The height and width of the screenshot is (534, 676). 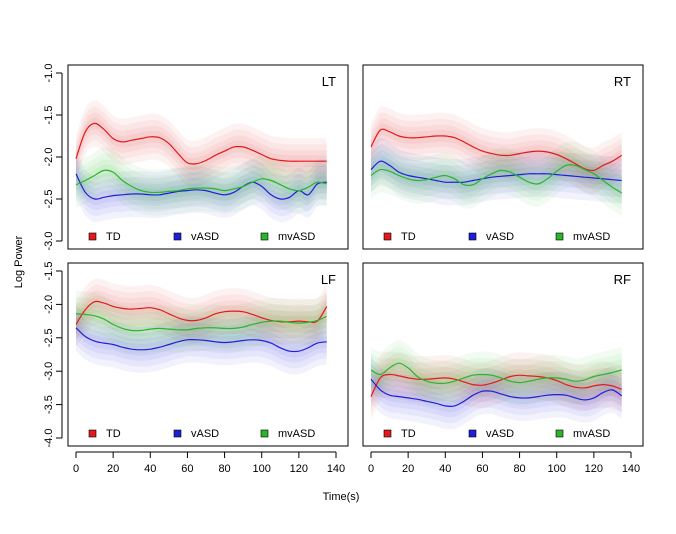 I want to click on panel-title: RT, so click(x=622, y=81).